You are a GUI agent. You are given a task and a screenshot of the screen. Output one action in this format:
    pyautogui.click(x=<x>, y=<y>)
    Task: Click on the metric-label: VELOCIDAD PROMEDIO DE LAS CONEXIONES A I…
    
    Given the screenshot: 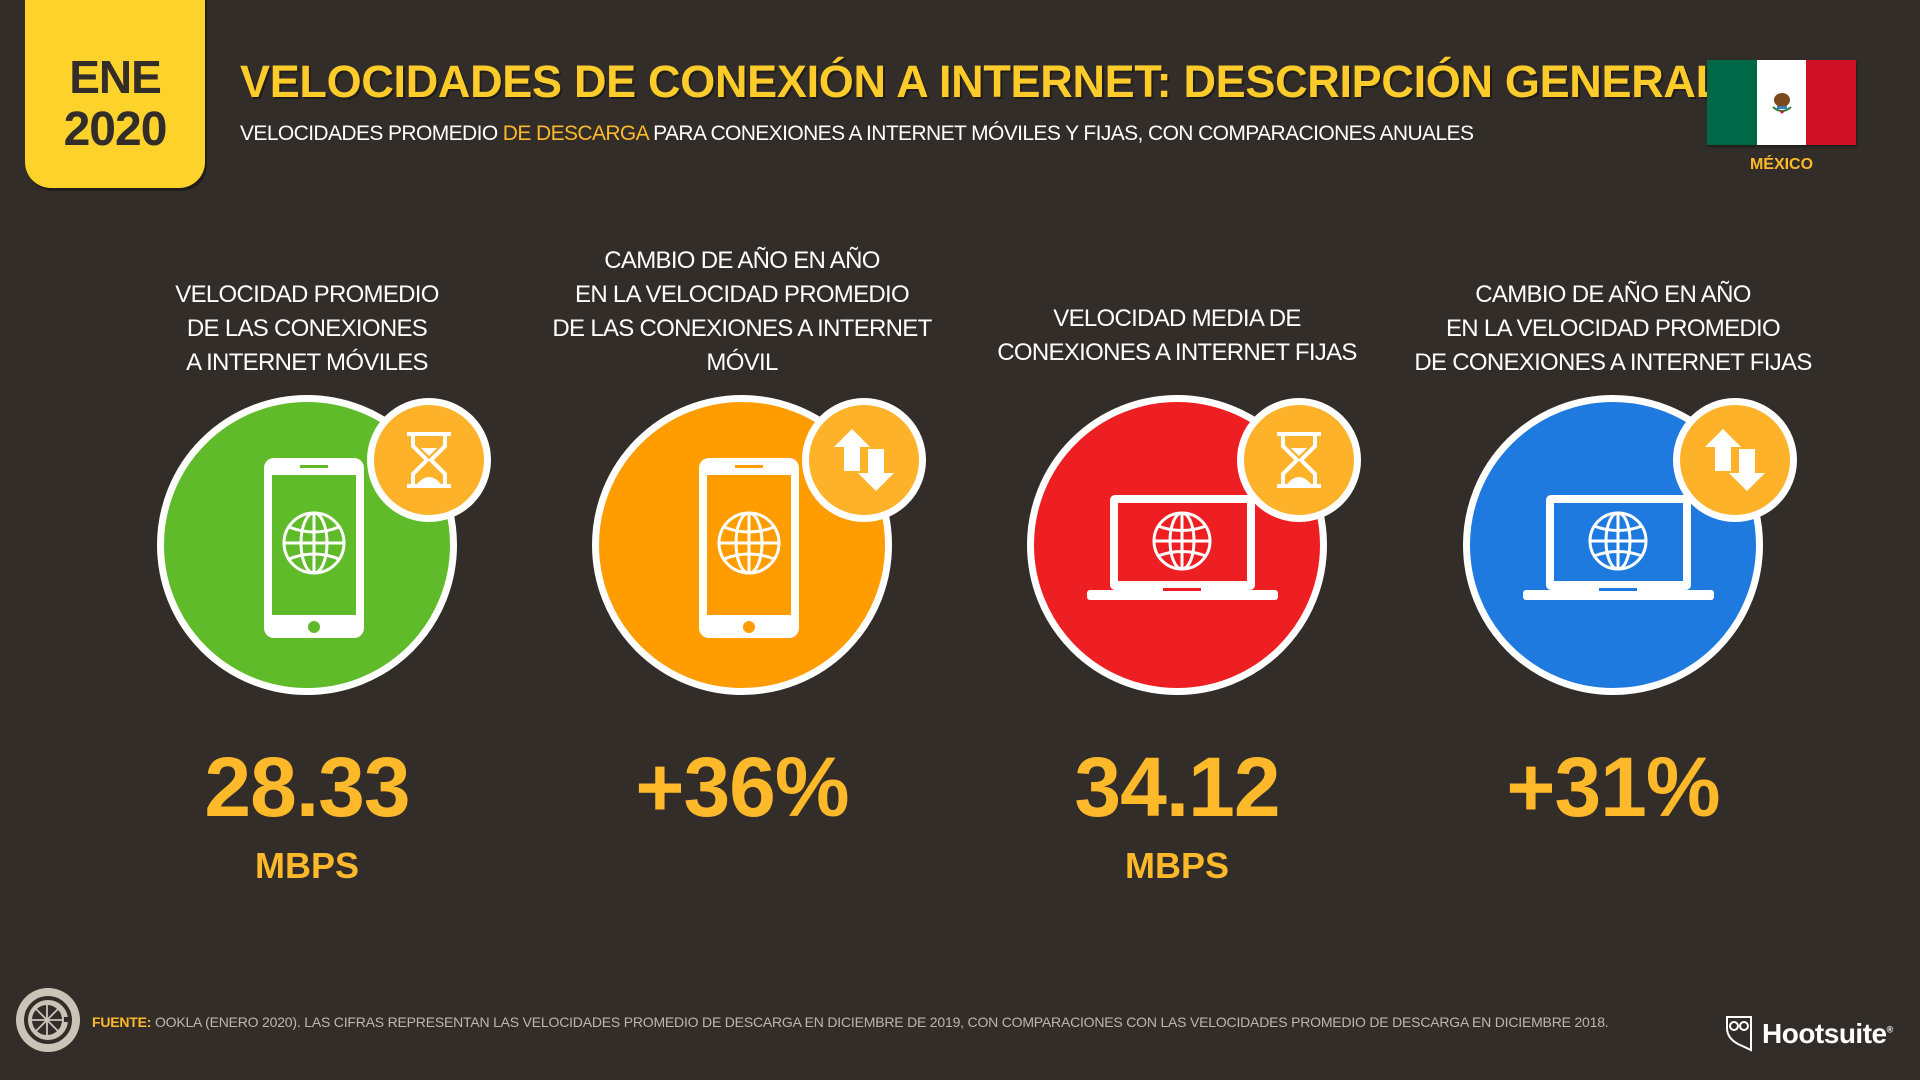 What is the action you would take?
    pyautogui.click(x=307, y=330)
    